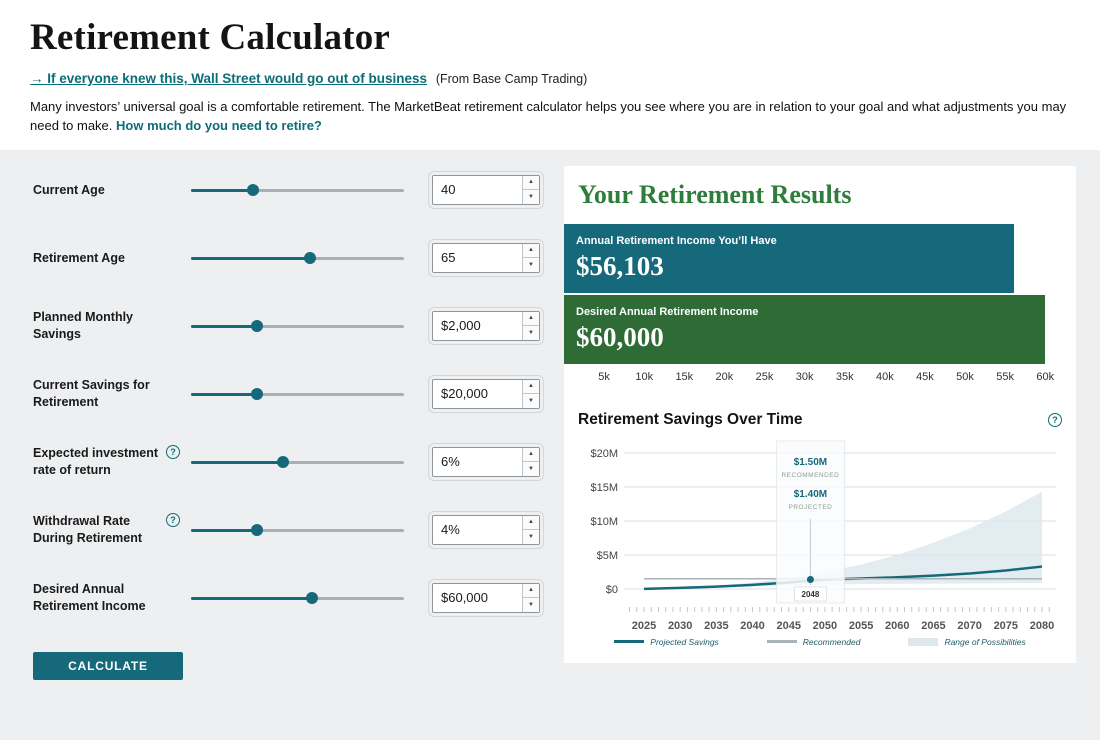 The image size is (1100, 744). What do you see at coordinates (809, 378) in the screenshot?
I see `income-bar-axis: 5k 10k 15k 20k 25k 30k 35k 40k 45k 50k 55k 60k` at bounding box center [809, 378].